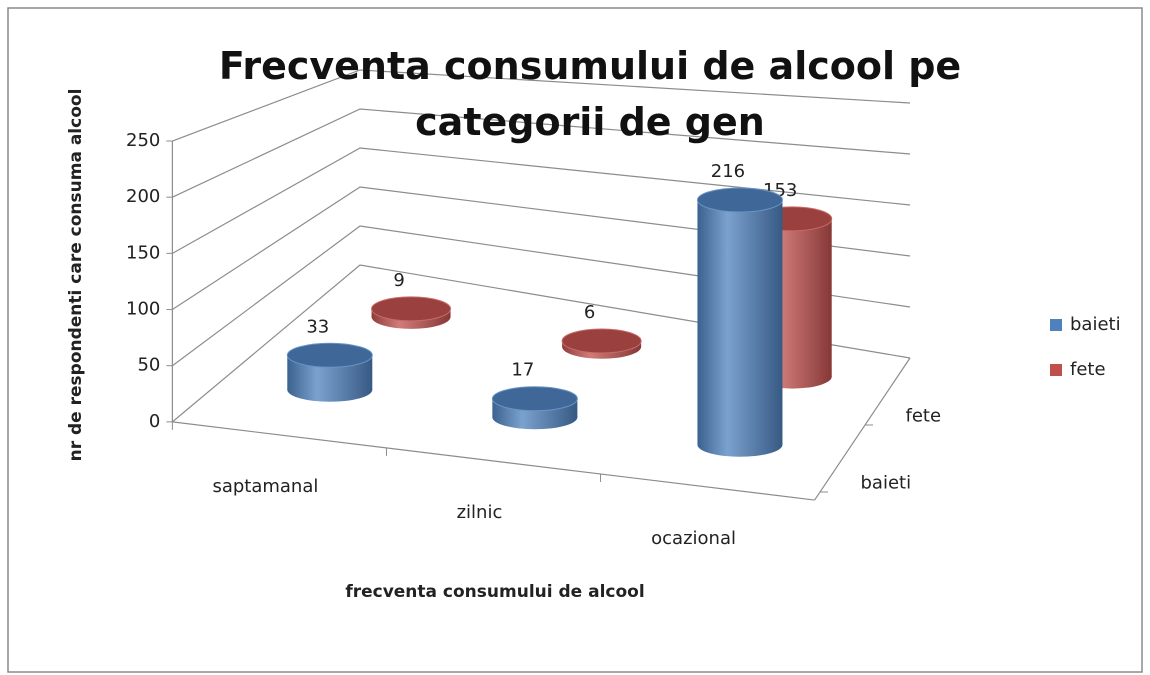 The image size is (1150, 675). I want to click on y-tick-label: 100, so click(143, 309).